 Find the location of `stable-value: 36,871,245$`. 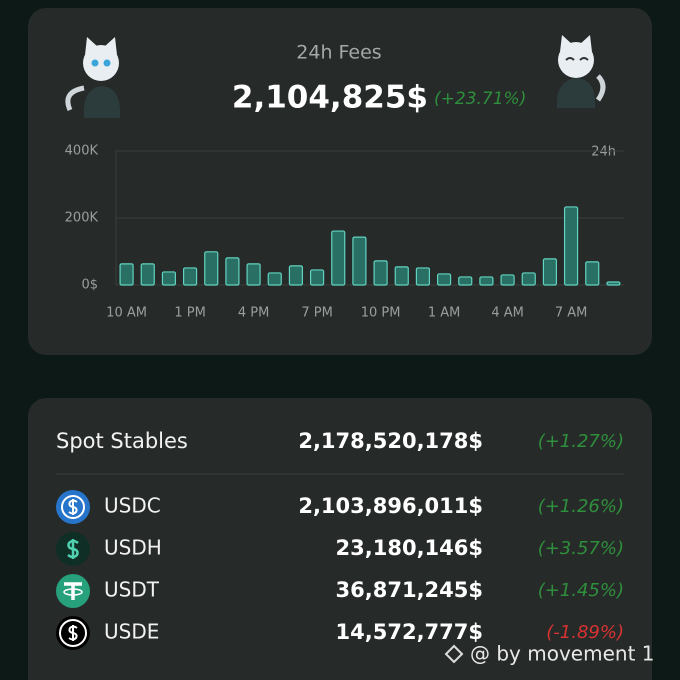

stable-value: 36,871,245$ is located at coordinates (409, 590).